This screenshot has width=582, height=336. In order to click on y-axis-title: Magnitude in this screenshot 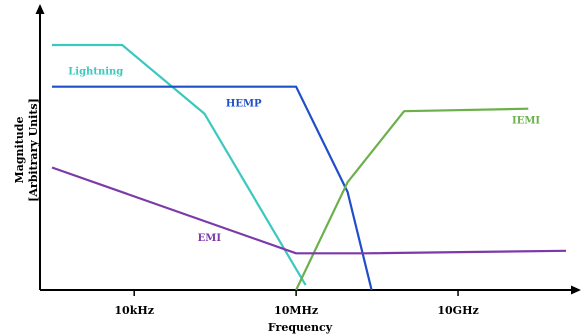, I will do `click(19, 150)`.